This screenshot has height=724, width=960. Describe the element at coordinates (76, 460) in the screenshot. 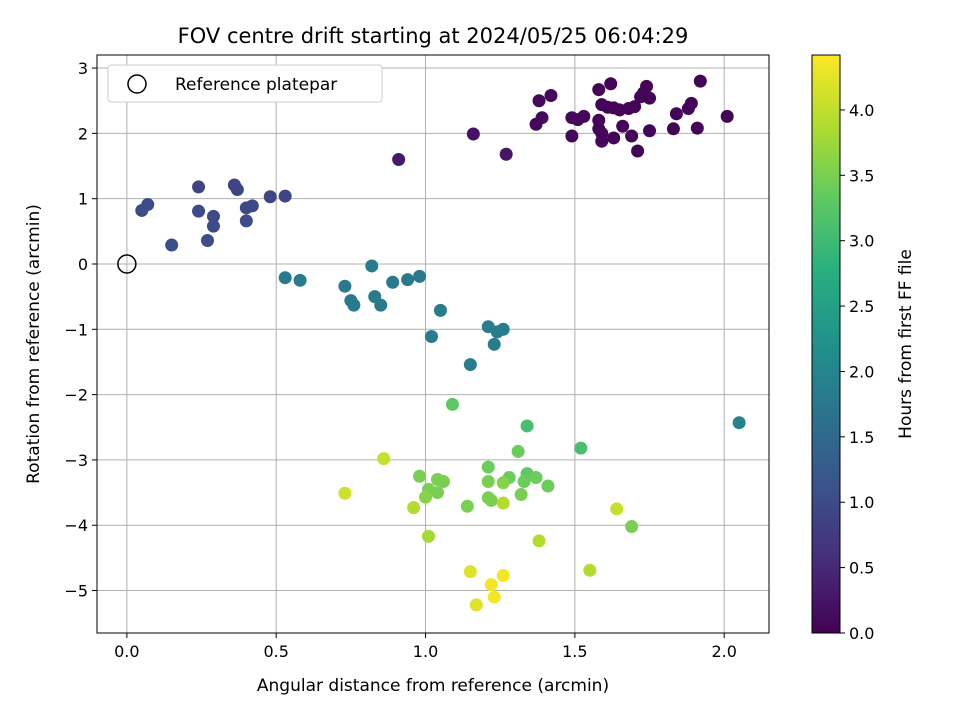

I see `y-tick-label: −3` at that location.